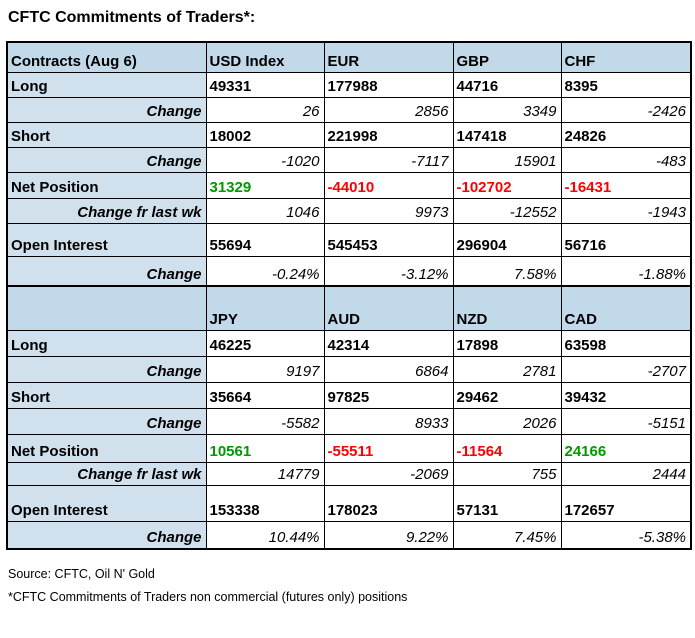 Image resolution: width=695 pixels, height=638 pixels. What do you see at coordinates (388, 473) in the screenshot?
I see `cell-value: -2069` at bounding box center [388, 473].